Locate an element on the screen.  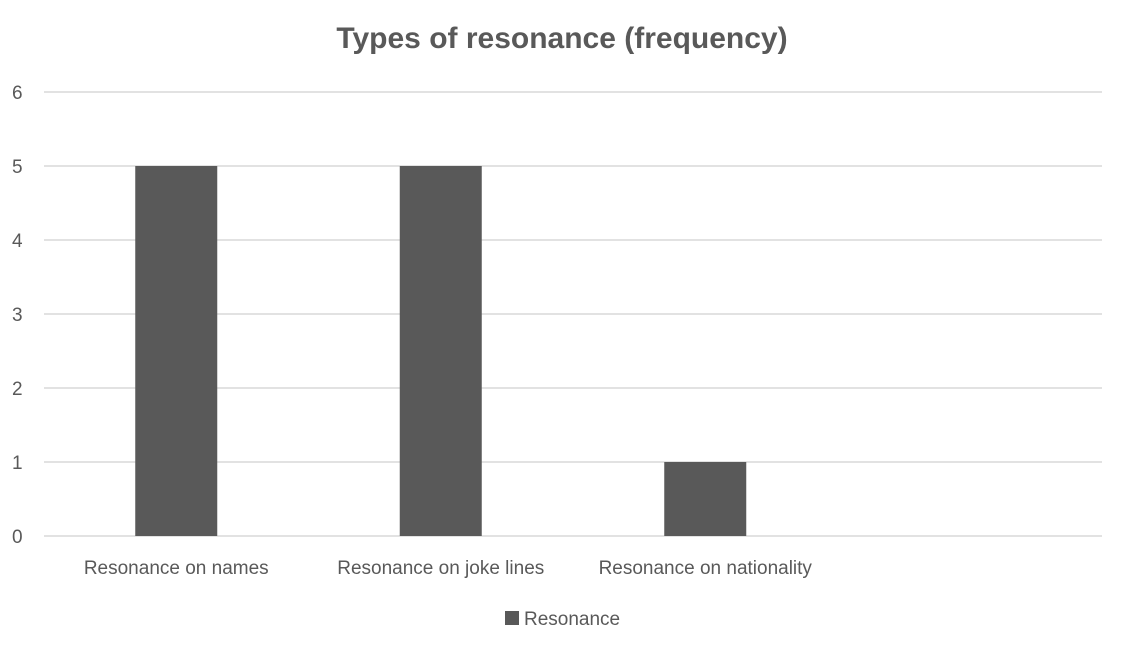
y-tick-label: 4 is located at coordinates (17, 241).